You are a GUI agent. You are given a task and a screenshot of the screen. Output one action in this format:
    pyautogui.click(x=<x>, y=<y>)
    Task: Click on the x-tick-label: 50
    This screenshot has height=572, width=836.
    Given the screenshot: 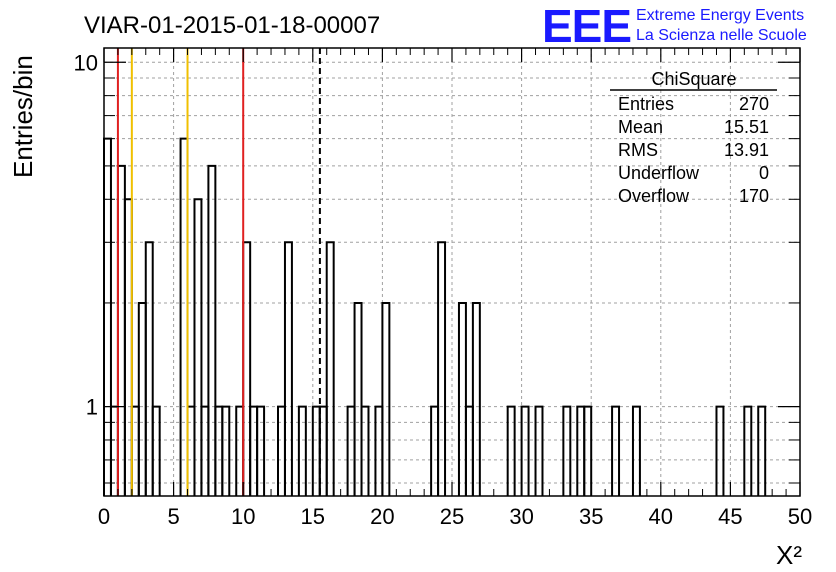 What is the action you would take?
    pyautogui.click(x=800, y=516)
    